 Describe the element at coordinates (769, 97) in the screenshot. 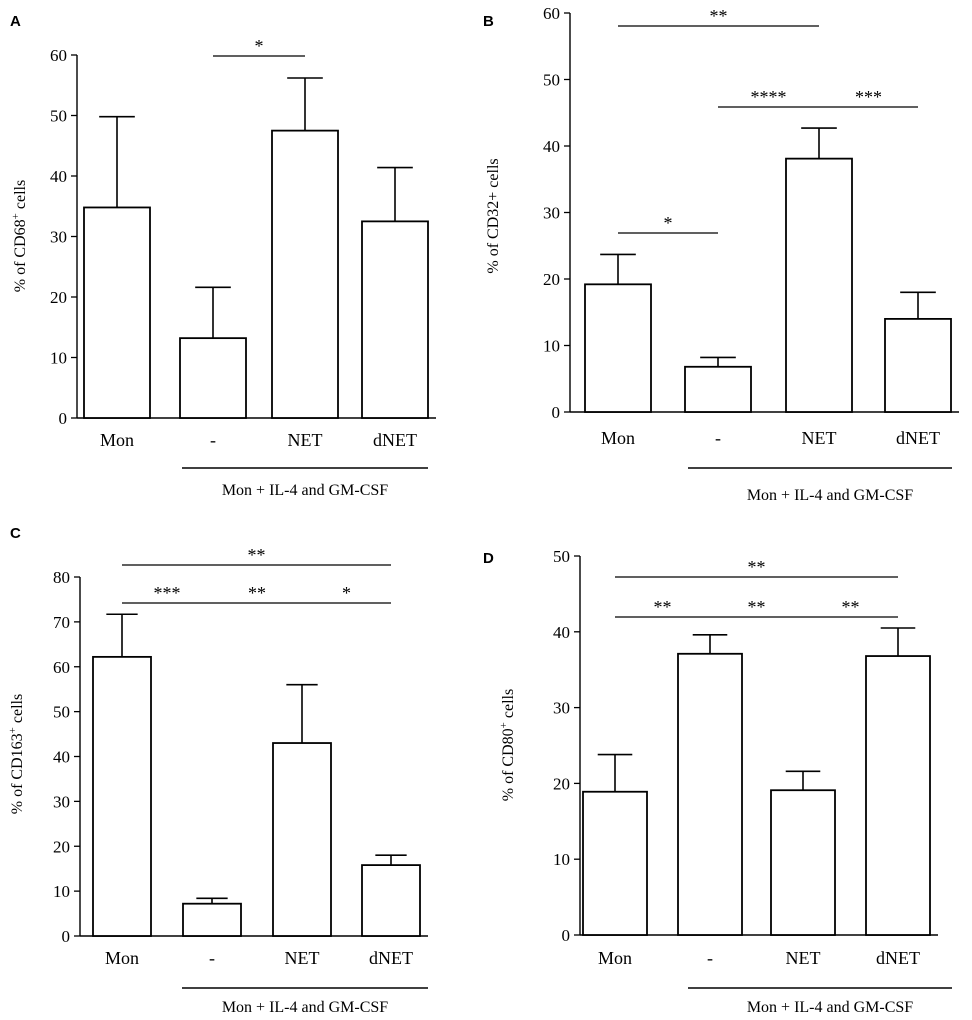

I see `significance-label-1: ****` at that location.